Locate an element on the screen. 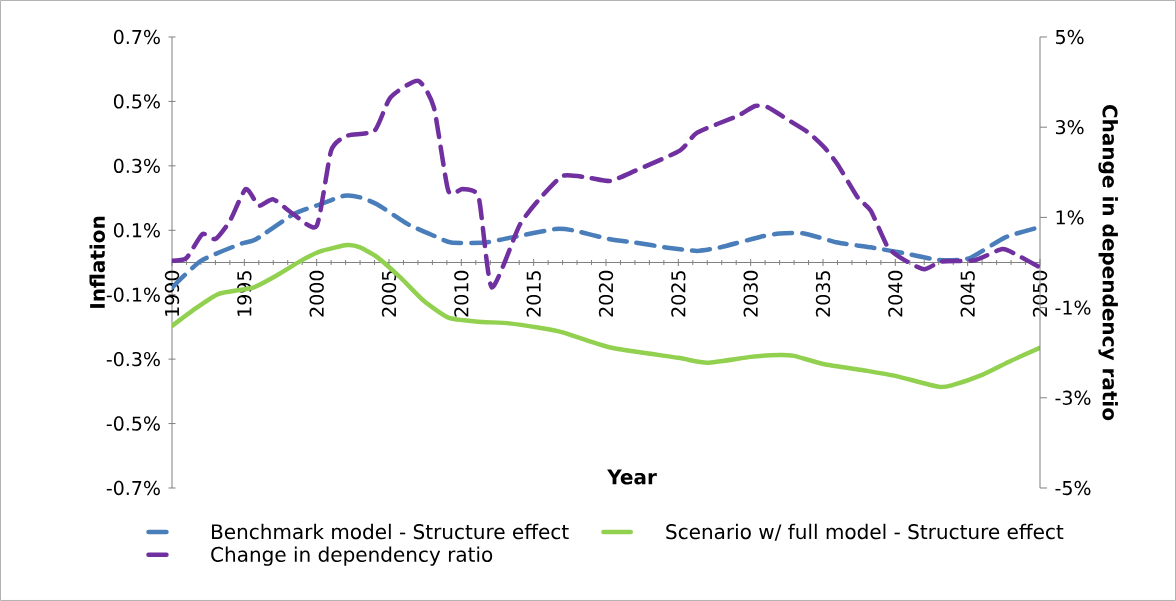  x-tick-label: 2040 is located at coordinates (895, 293).